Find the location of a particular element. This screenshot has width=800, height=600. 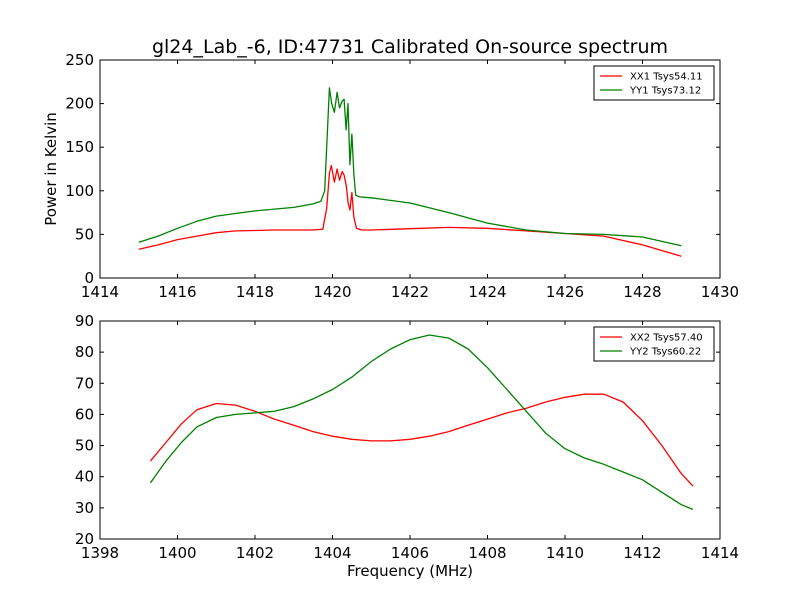

y-tick-label: 40 is located at coordinates (84, 477).